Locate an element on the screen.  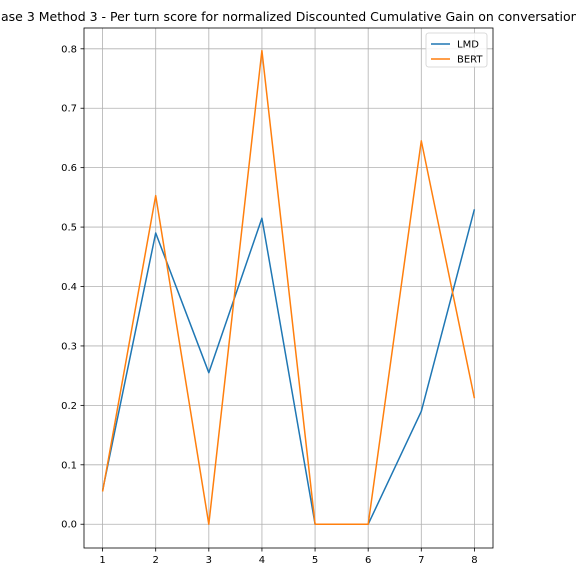
y-tick-label: 0.4 is located at coordinates (69, 287).